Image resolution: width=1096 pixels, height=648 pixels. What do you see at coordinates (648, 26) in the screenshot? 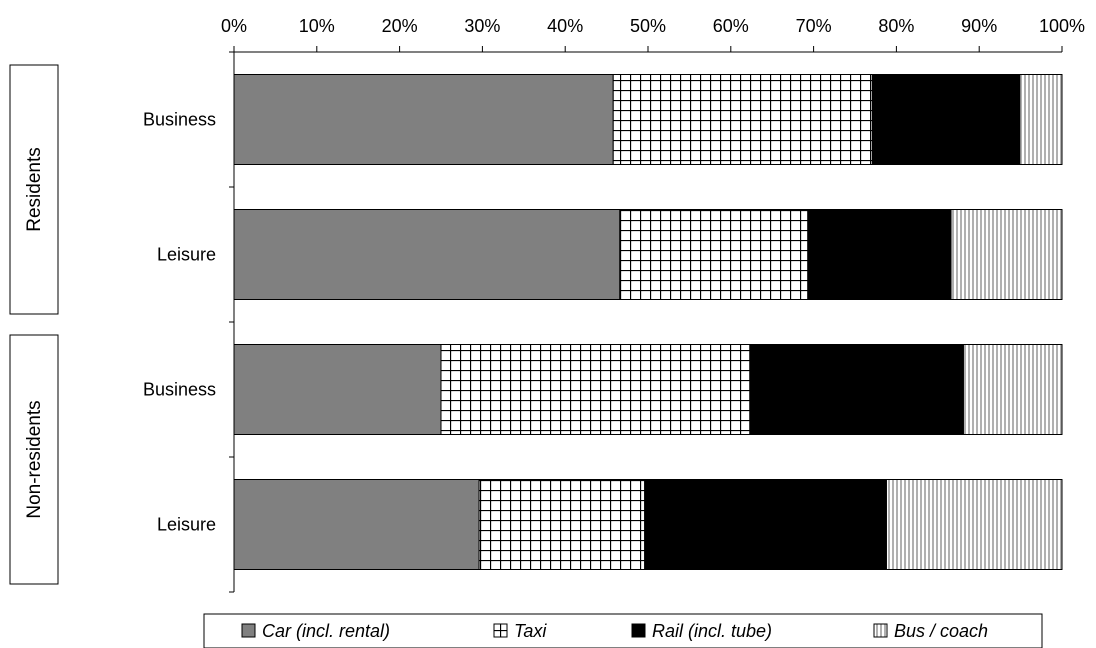
I see `x-tick-label: 50%` at bounding box center [648, 26].